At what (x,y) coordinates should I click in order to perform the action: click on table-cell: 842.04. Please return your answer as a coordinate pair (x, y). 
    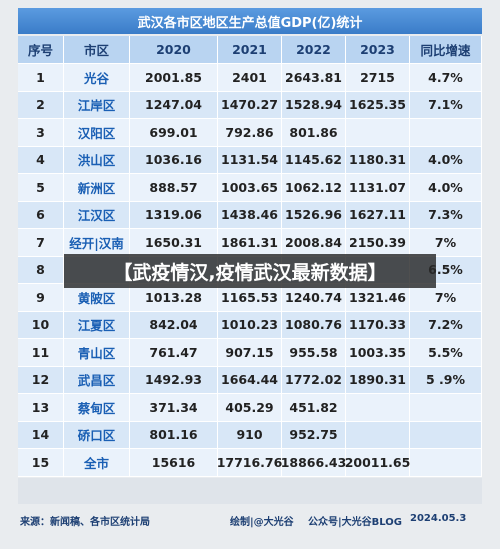
    Looking at the image, I should click on (174, 324).